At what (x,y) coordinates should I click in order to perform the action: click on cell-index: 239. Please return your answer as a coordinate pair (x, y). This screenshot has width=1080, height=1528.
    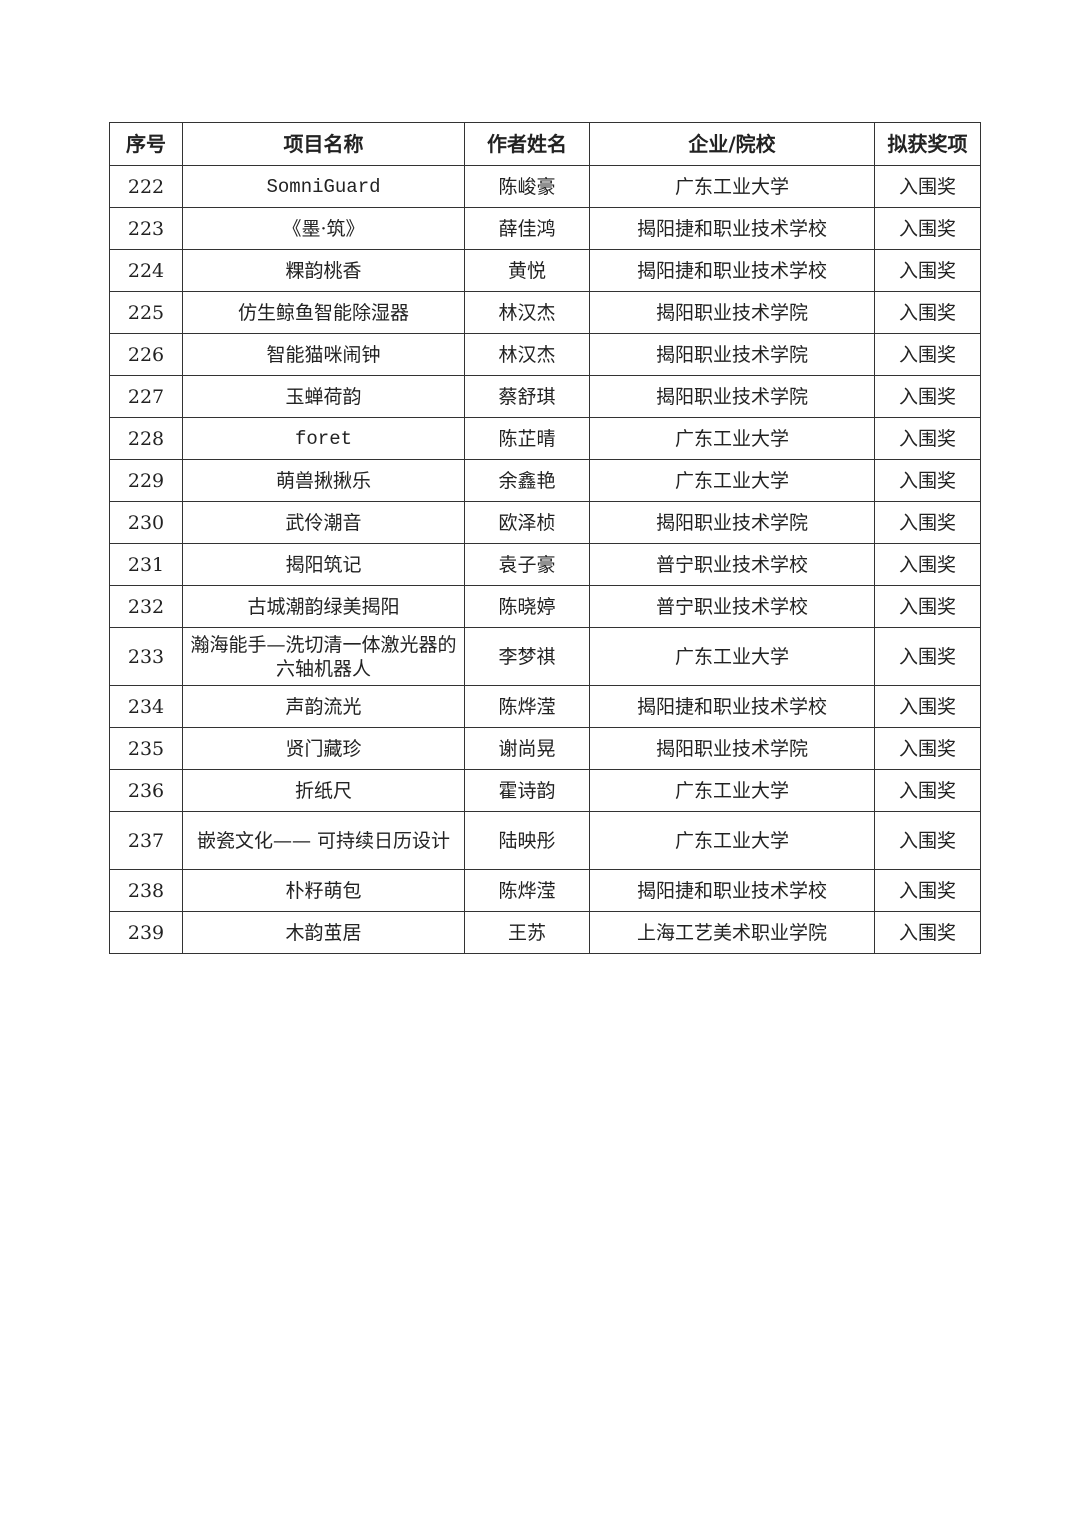
    Looking at the image, I should click on (146, 932).